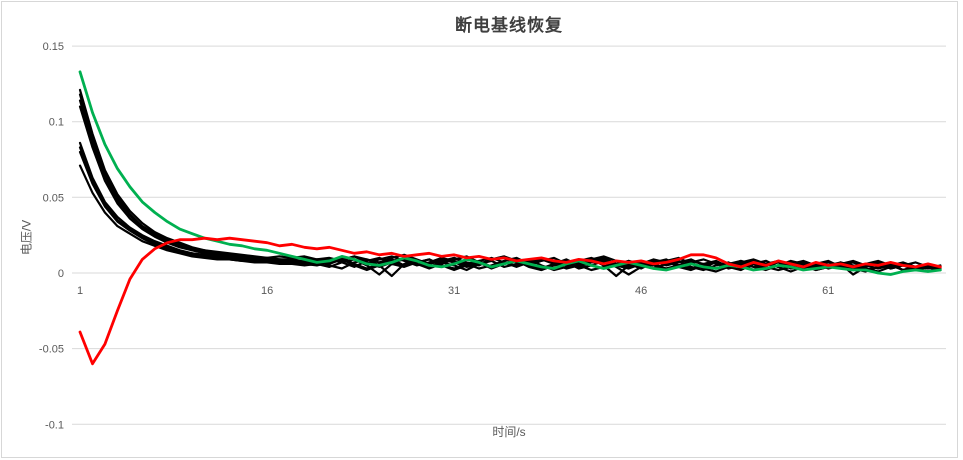 The width and height of the screenshot is (963, 460). Describe the element at coordinates (53, 198) in the screenshot. I see `y-tick-label: 0.05` at that location.